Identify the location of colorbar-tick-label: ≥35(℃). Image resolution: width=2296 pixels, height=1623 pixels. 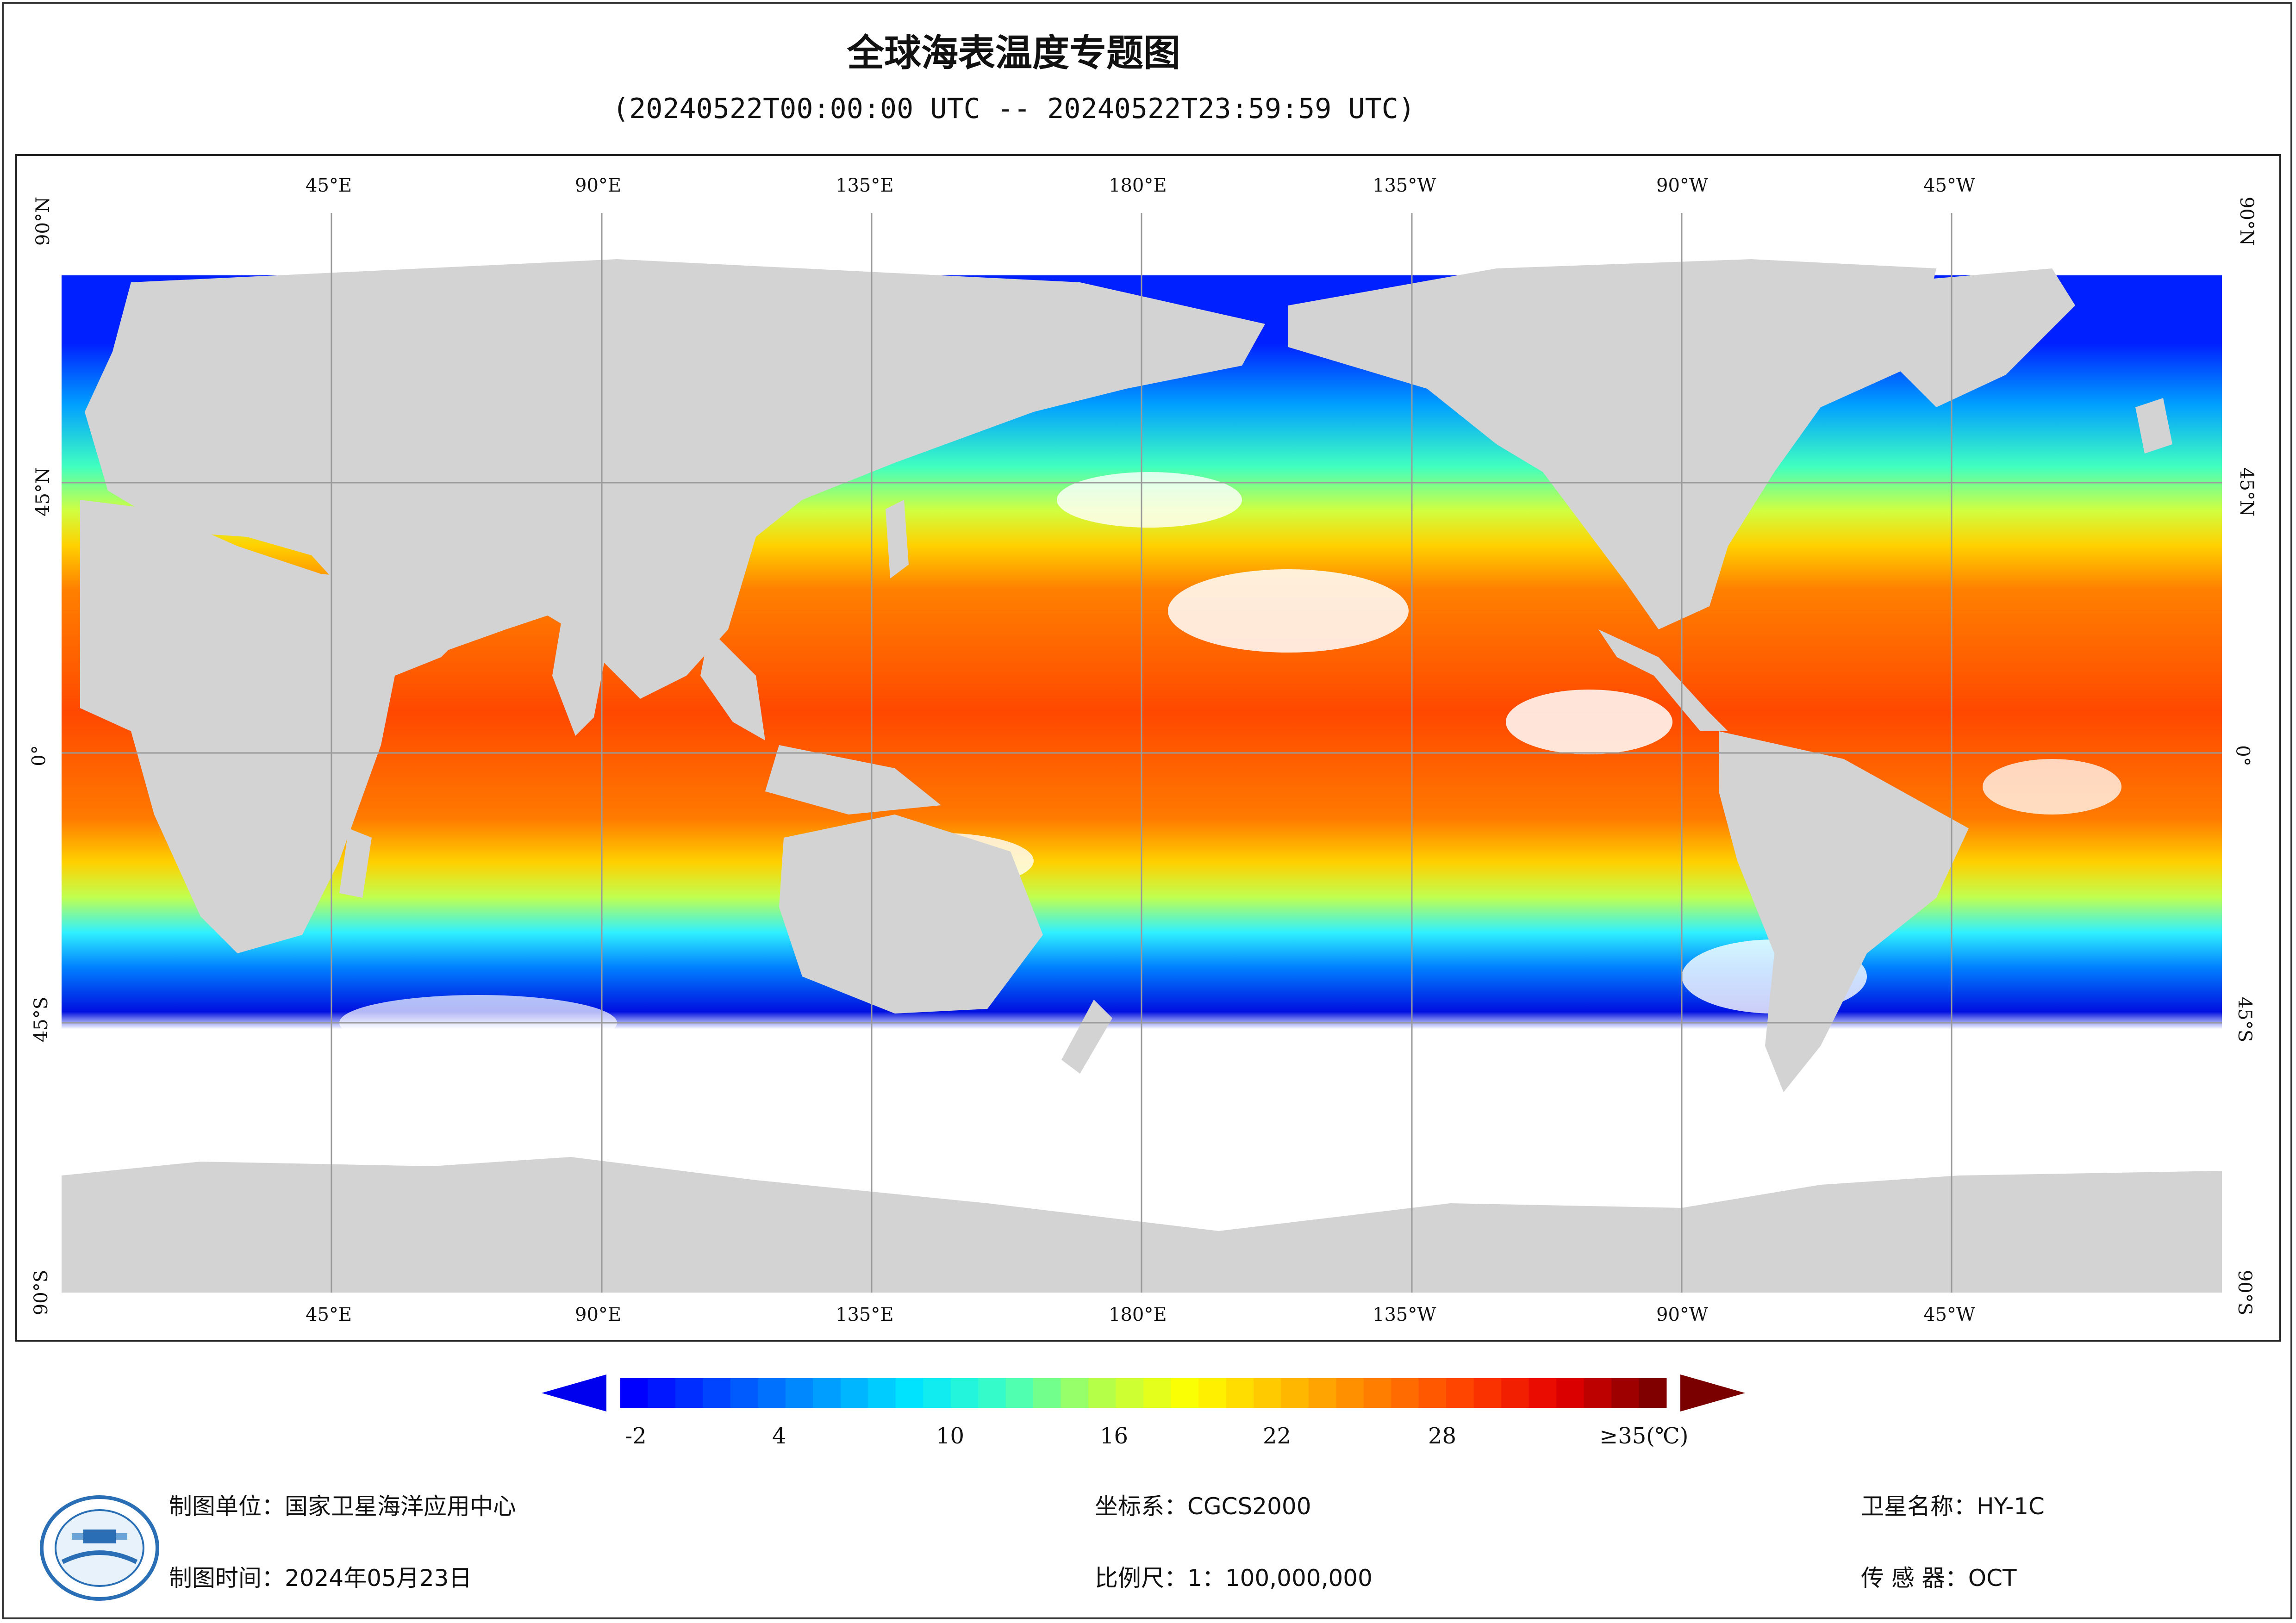
(1644, 1436).